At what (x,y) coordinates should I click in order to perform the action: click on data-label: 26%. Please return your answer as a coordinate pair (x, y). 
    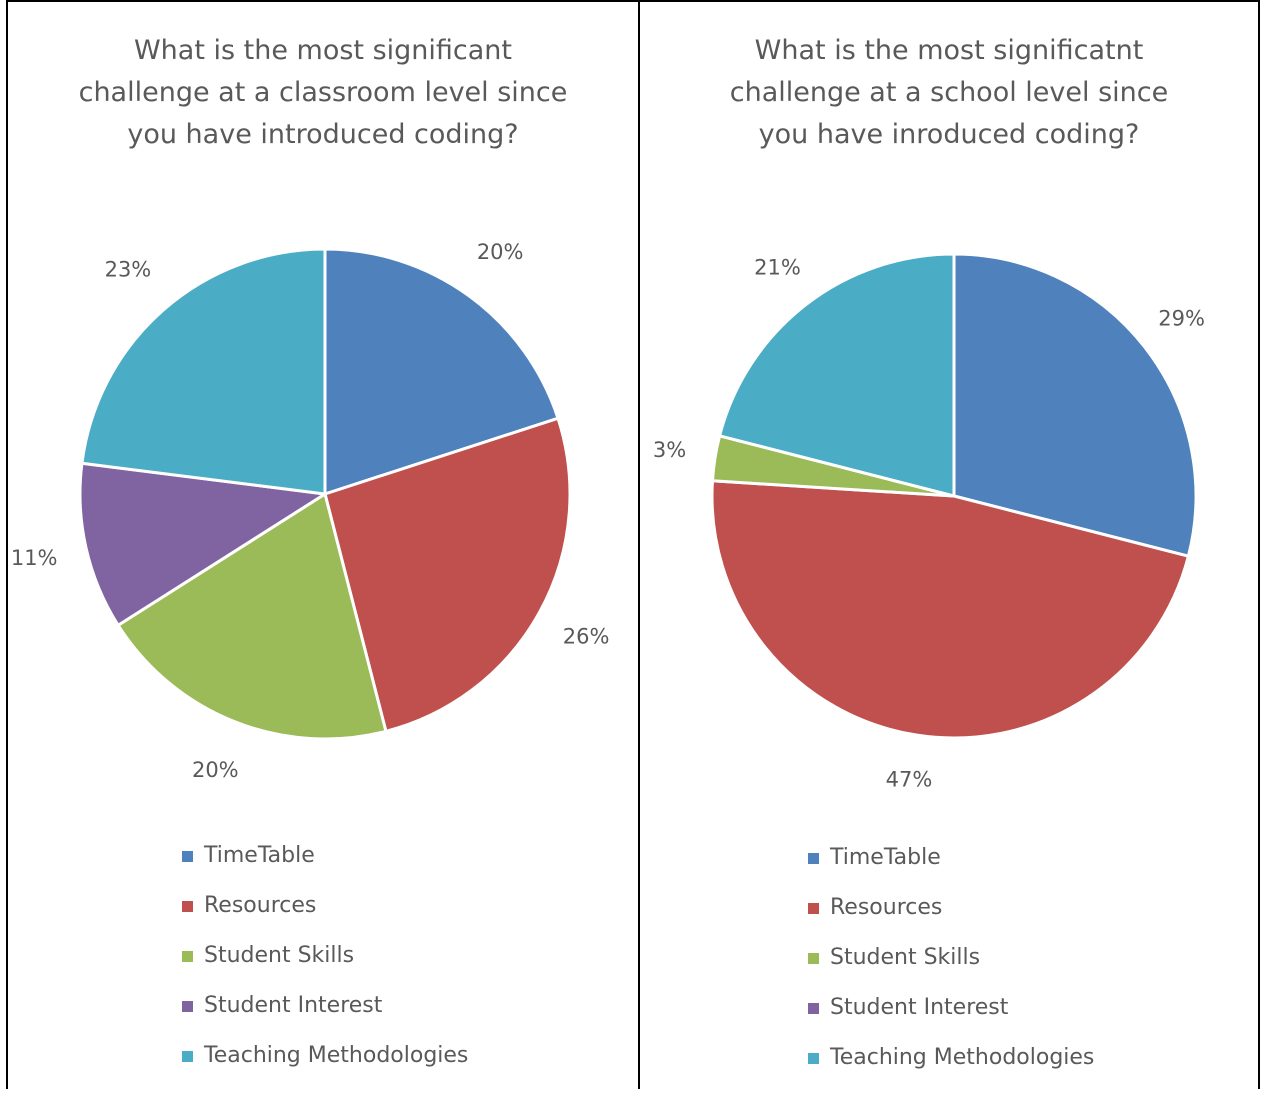
    Looking at the image, I should click on (586, 637).